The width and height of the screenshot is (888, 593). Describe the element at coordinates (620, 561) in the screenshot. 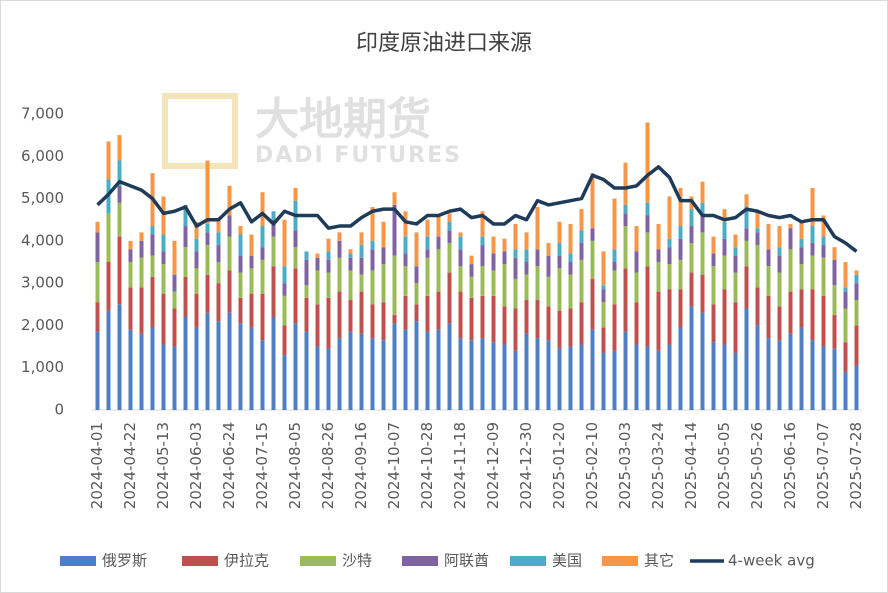

I see `legend-swatch` at that location.